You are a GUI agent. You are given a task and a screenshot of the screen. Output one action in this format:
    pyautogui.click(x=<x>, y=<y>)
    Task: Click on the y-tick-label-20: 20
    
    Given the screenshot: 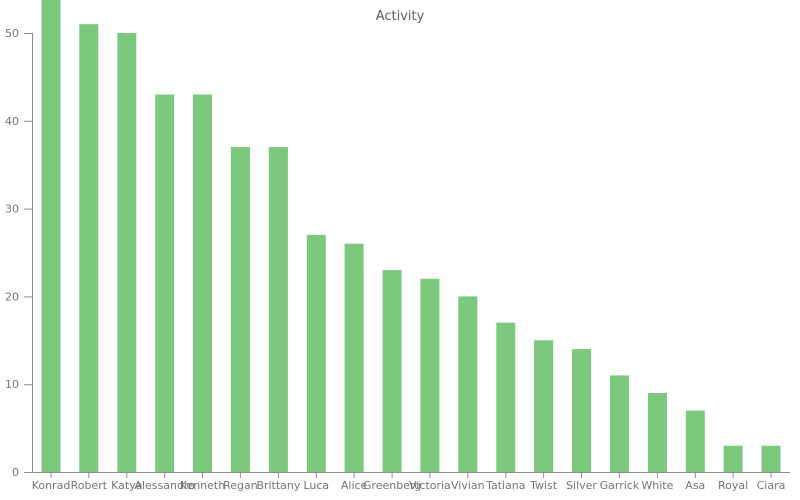 What is the action you would take?
    pyautogui.click(x=12, y=296)
    